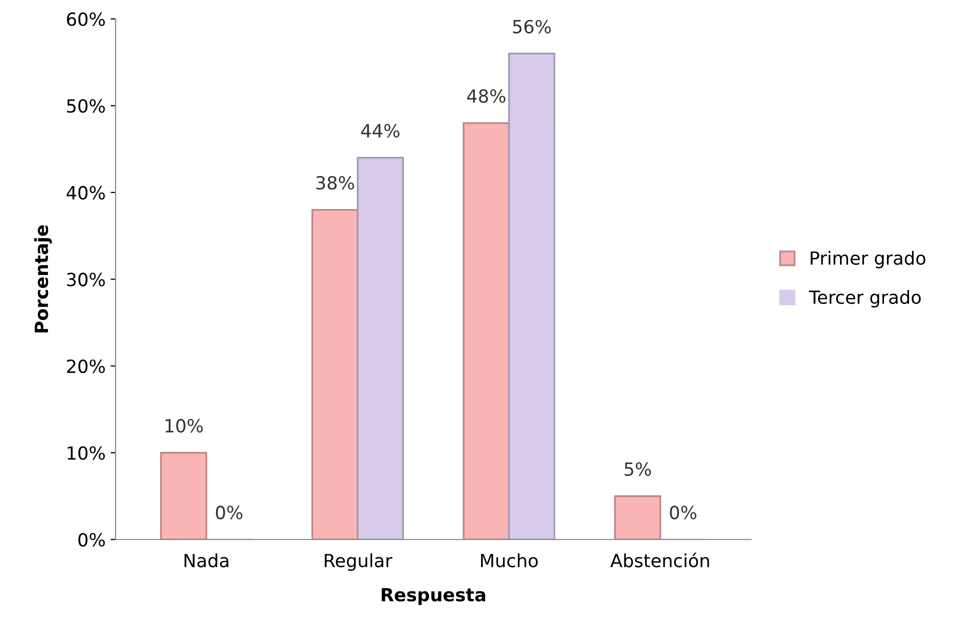 The image size is (963, 631). I want to click on y-tick-label: 10%, so click(86, 453).